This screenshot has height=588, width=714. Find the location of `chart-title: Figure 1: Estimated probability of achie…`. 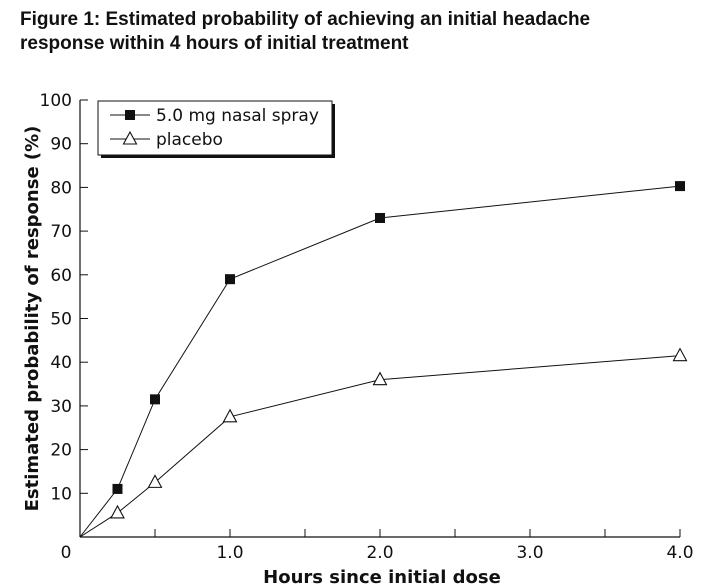

chart-title: Figure 1: Estimated probability of achie… is located at coordinates (305, 32).